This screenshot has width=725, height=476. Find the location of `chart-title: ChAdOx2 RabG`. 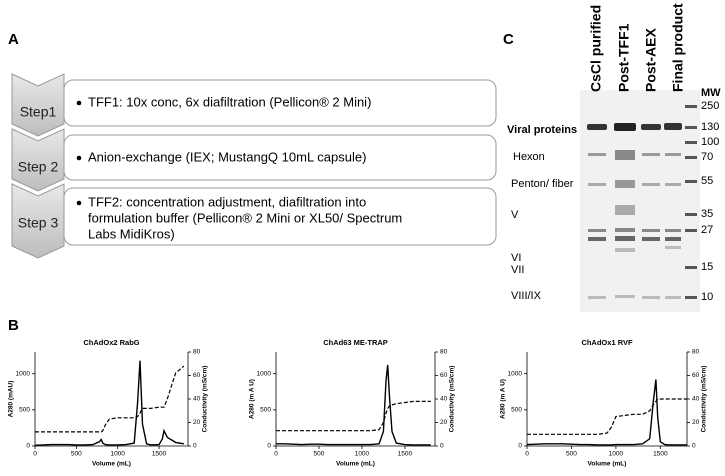

chart-title: ChAdOx2 RabG is located at coordinates (111, 342).